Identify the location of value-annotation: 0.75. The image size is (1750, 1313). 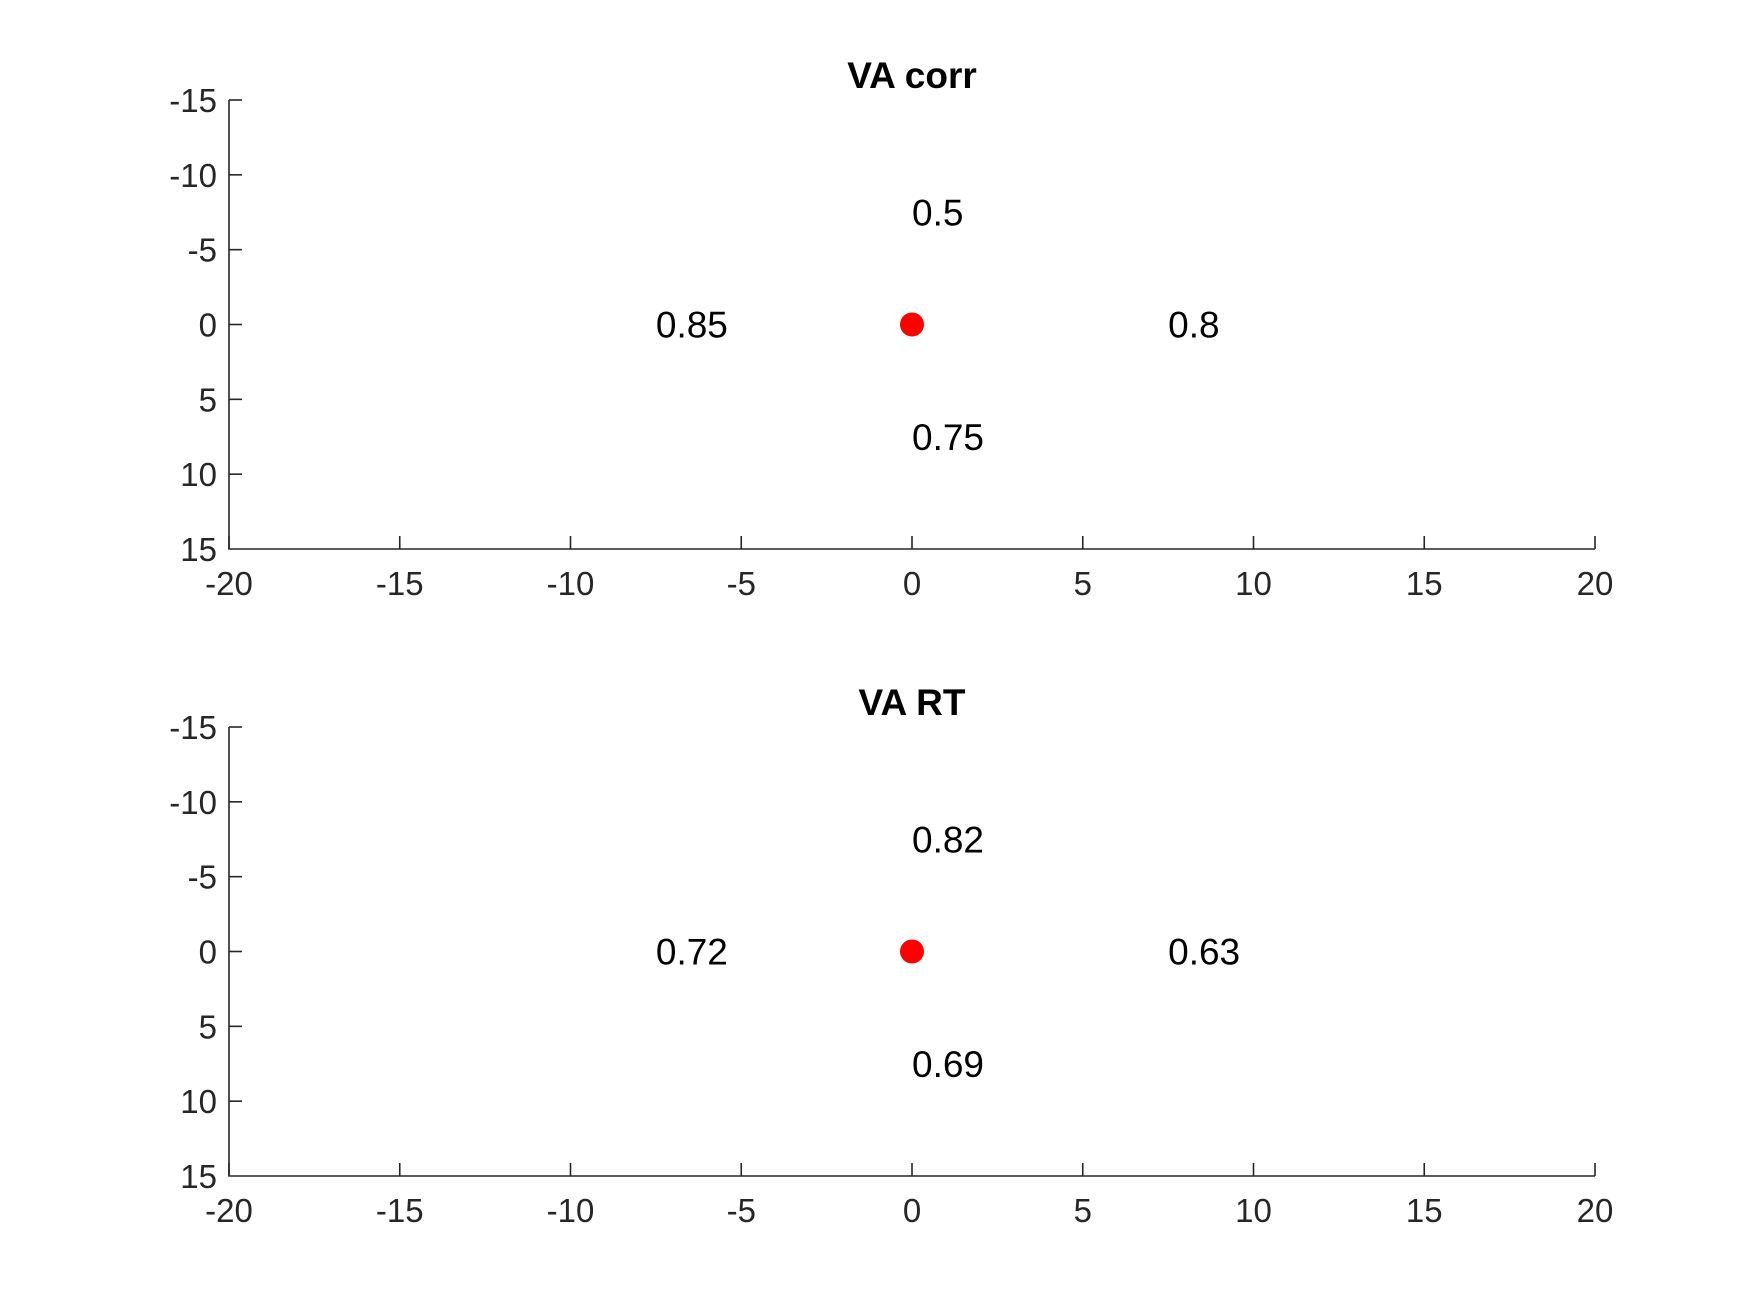
(948, 437).